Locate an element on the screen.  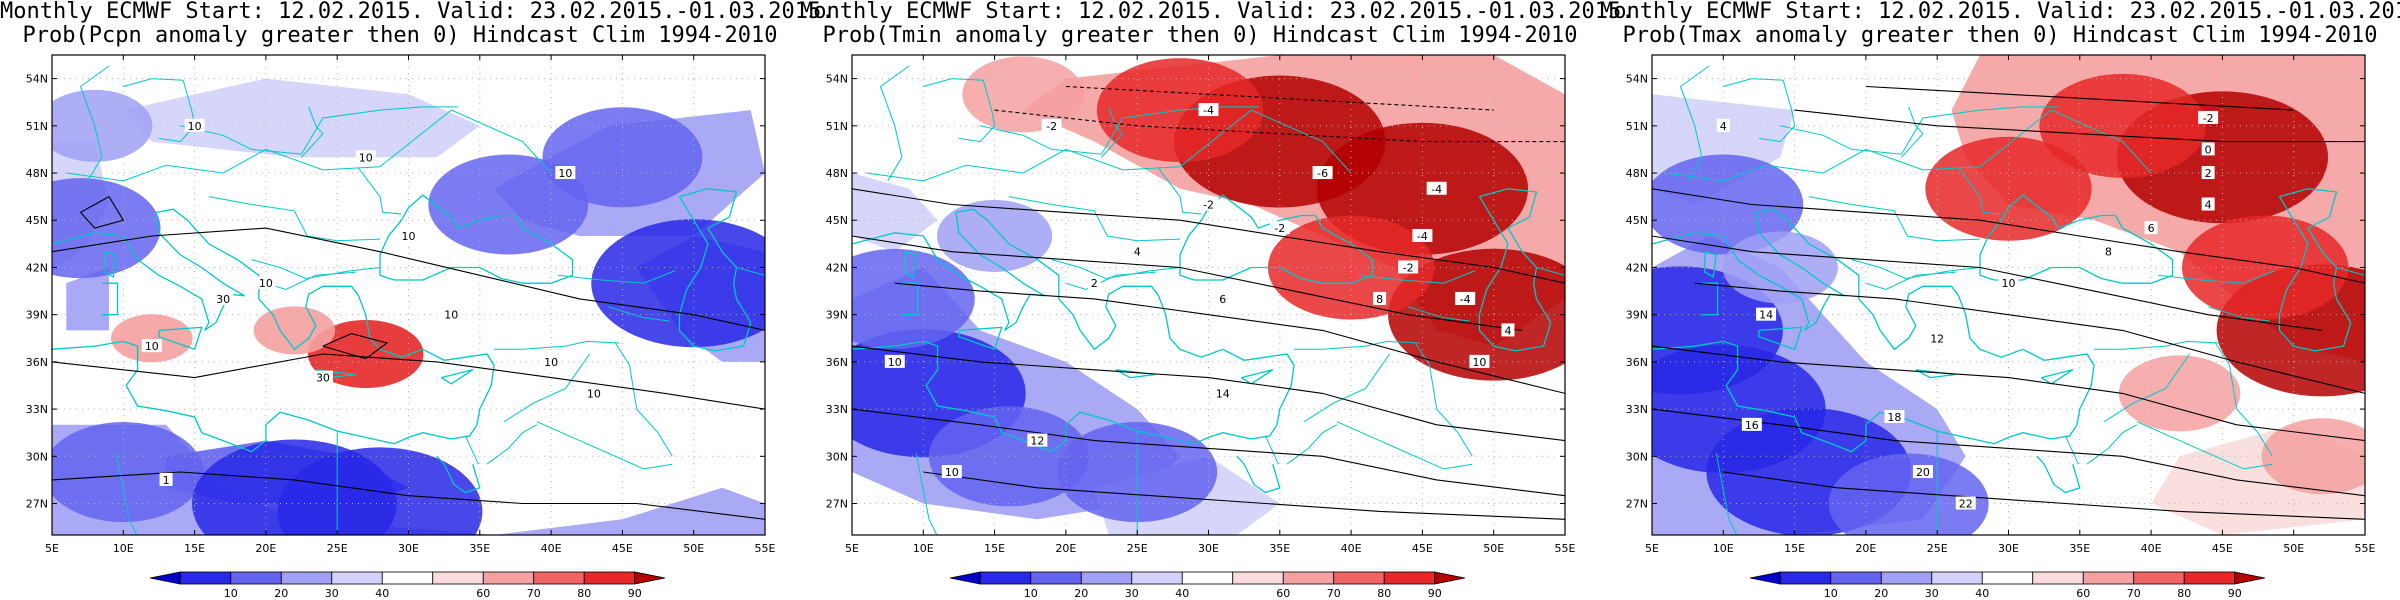
contour-label: 30 is located at coordinates (323, 378).